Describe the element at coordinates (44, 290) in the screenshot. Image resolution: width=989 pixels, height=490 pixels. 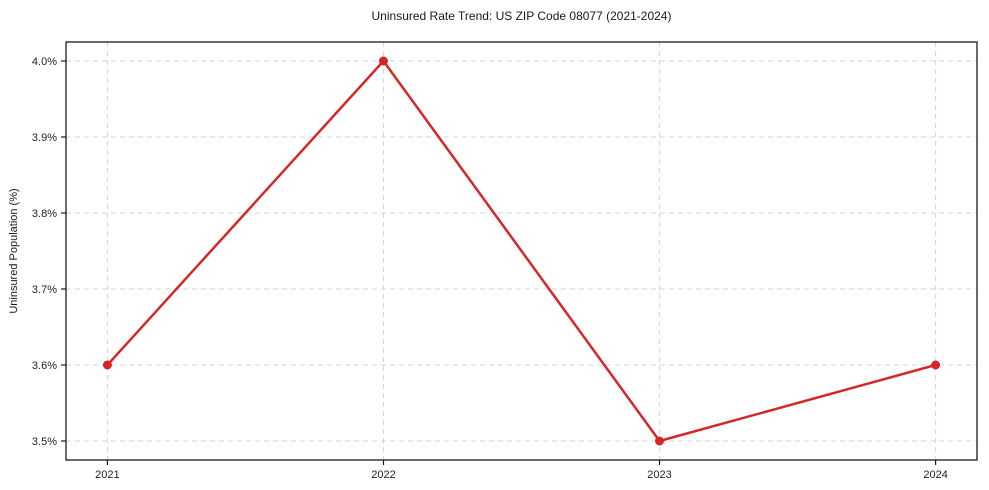
I see `y-tick-label: 3.7%` at that location.